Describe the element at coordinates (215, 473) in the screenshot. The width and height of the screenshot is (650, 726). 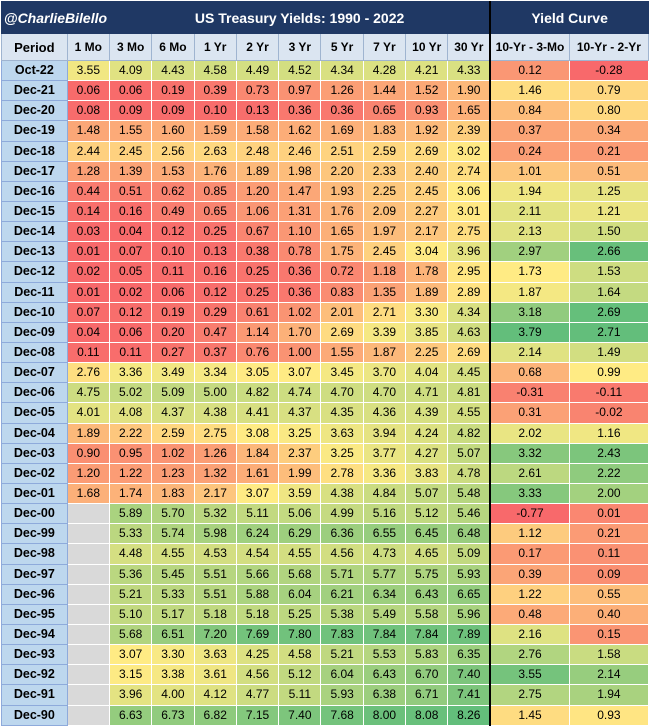
I see `yield-cell-1-yr: 1.32` at that location.